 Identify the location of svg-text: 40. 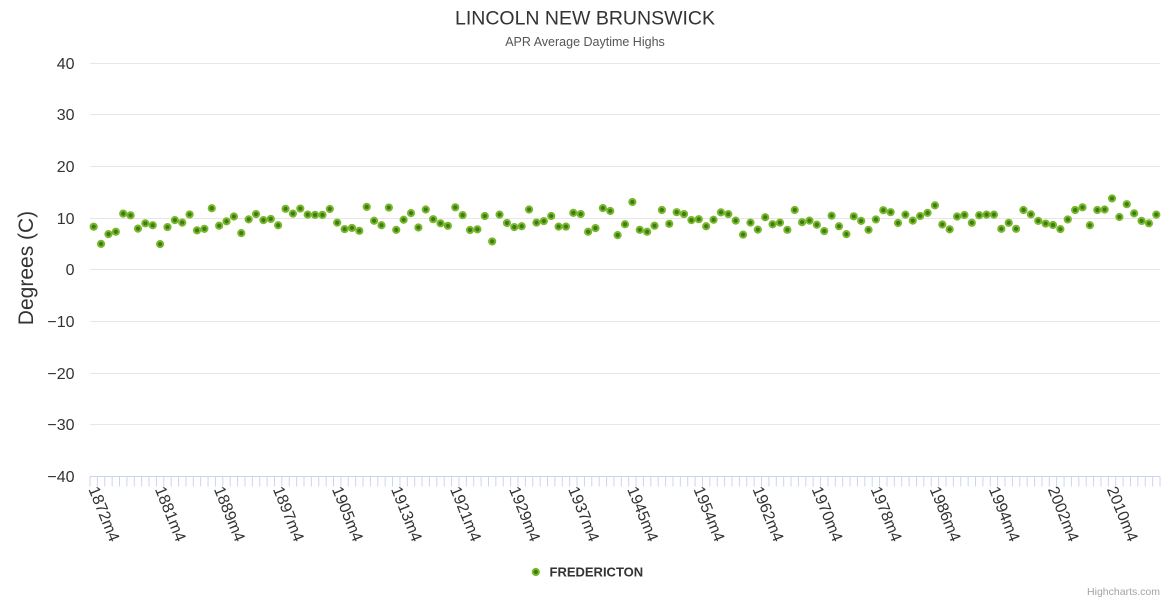
(66, 64).